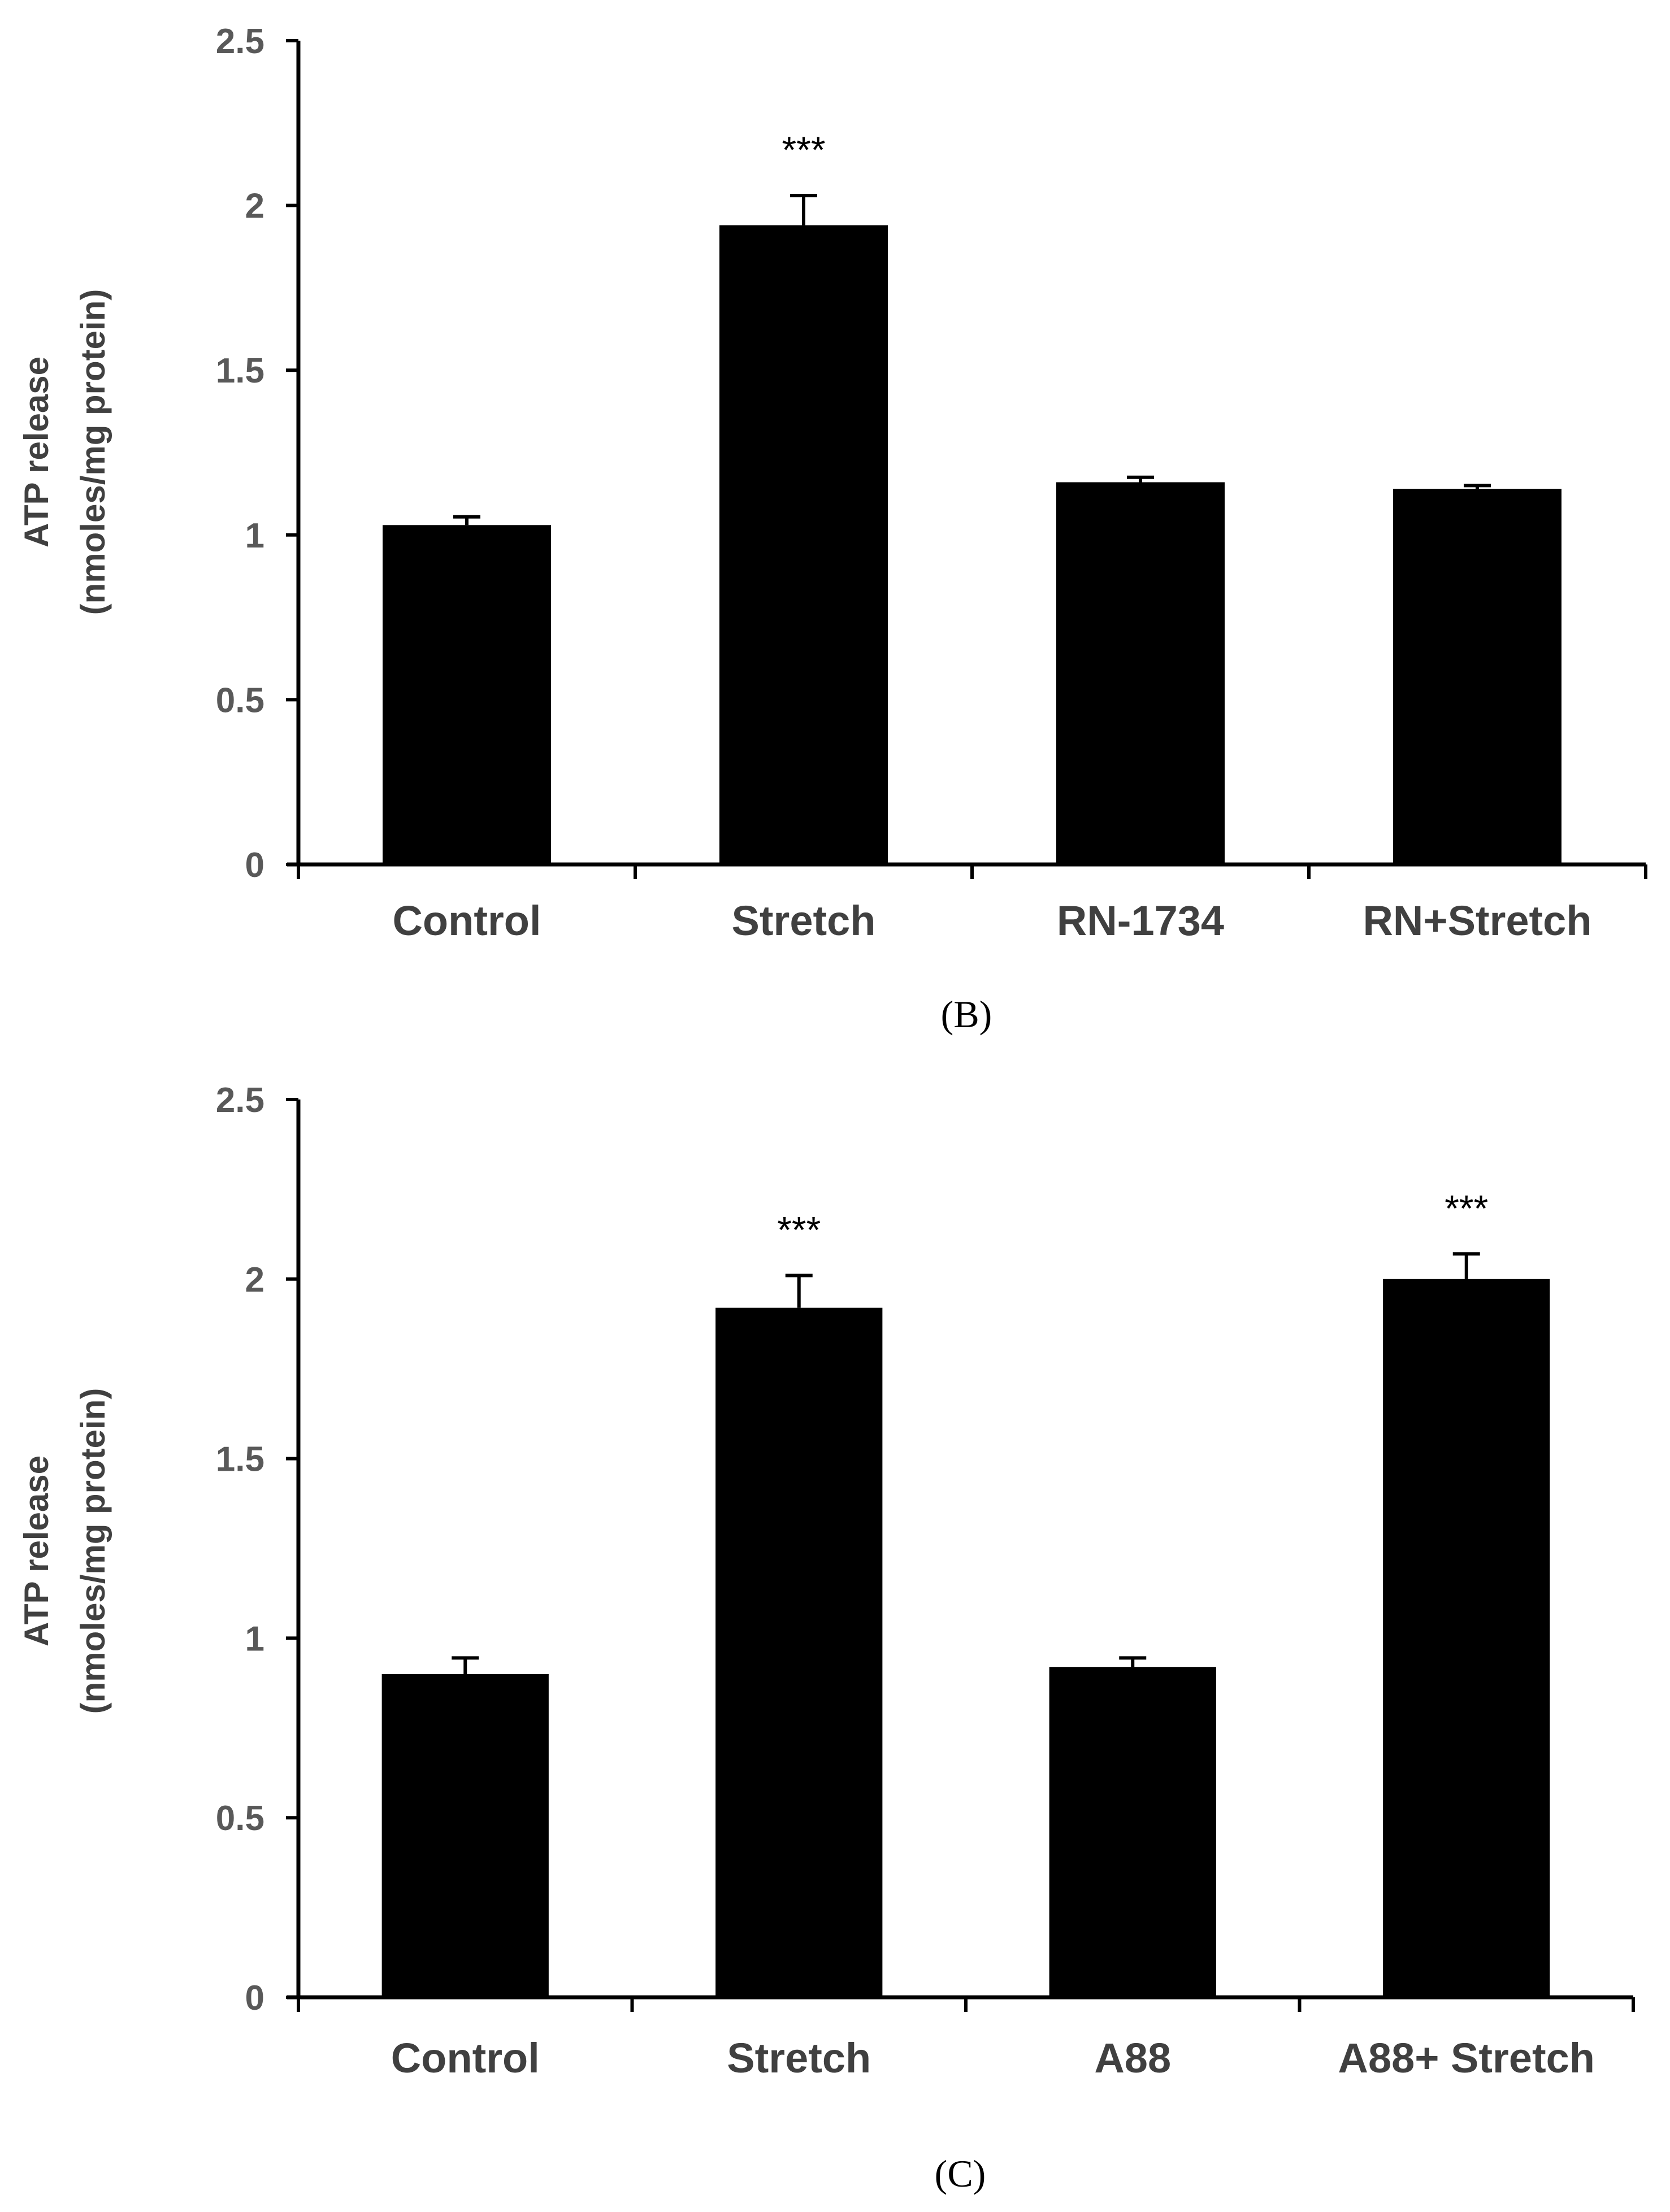  I want to click on x-category-label: A88, so click(1132, 2058).